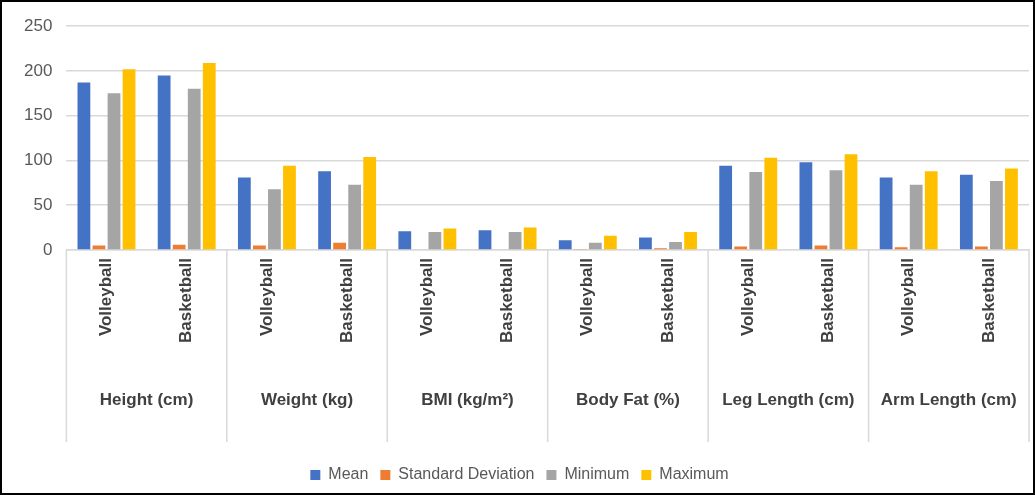  Describe the element at coordinates (38, 70) in the screenshot. I see `y-tick-label: 200` at that location.